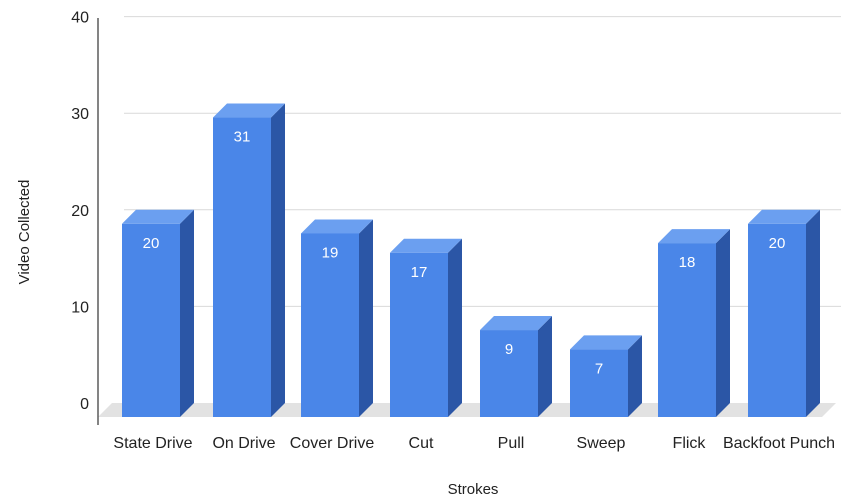  What do you see at coordinates (152, 443) in the screenshot?
I see `x-tick-label: State Drive` at bounding box center [152, 443].